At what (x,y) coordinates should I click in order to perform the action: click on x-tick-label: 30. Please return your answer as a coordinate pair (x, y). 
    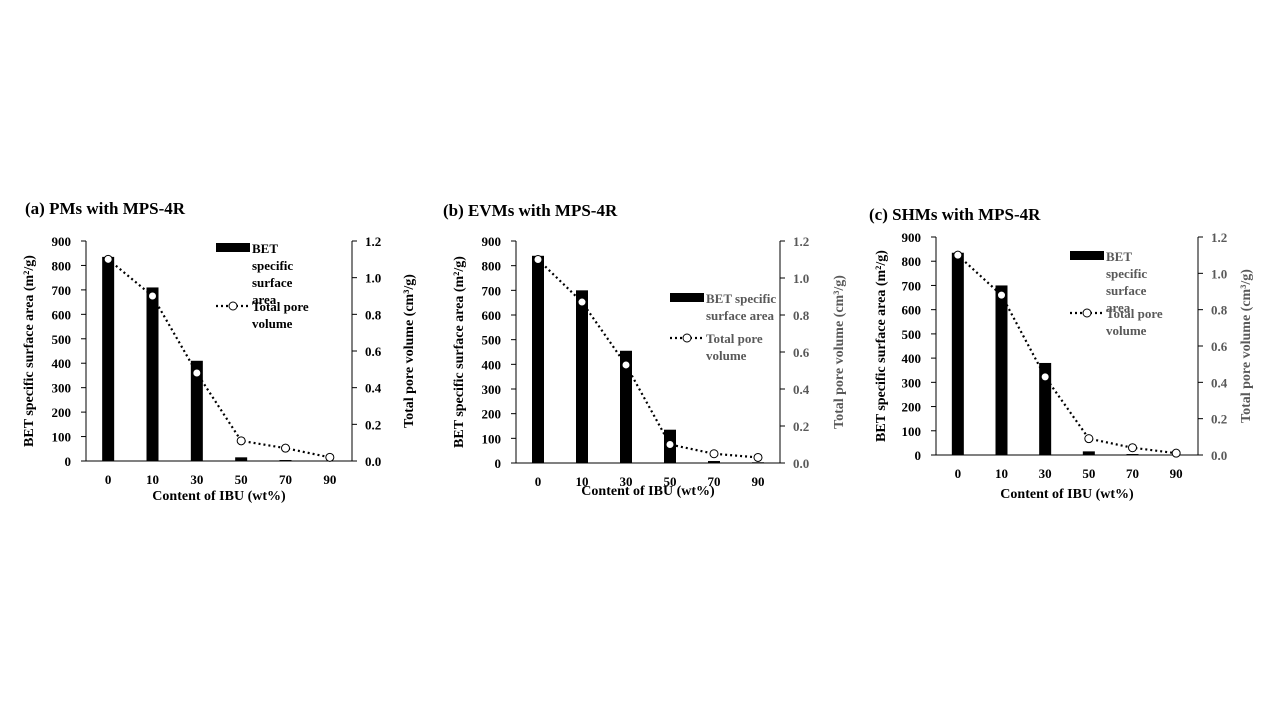
    Looking at the image, I should click on (196, 479).